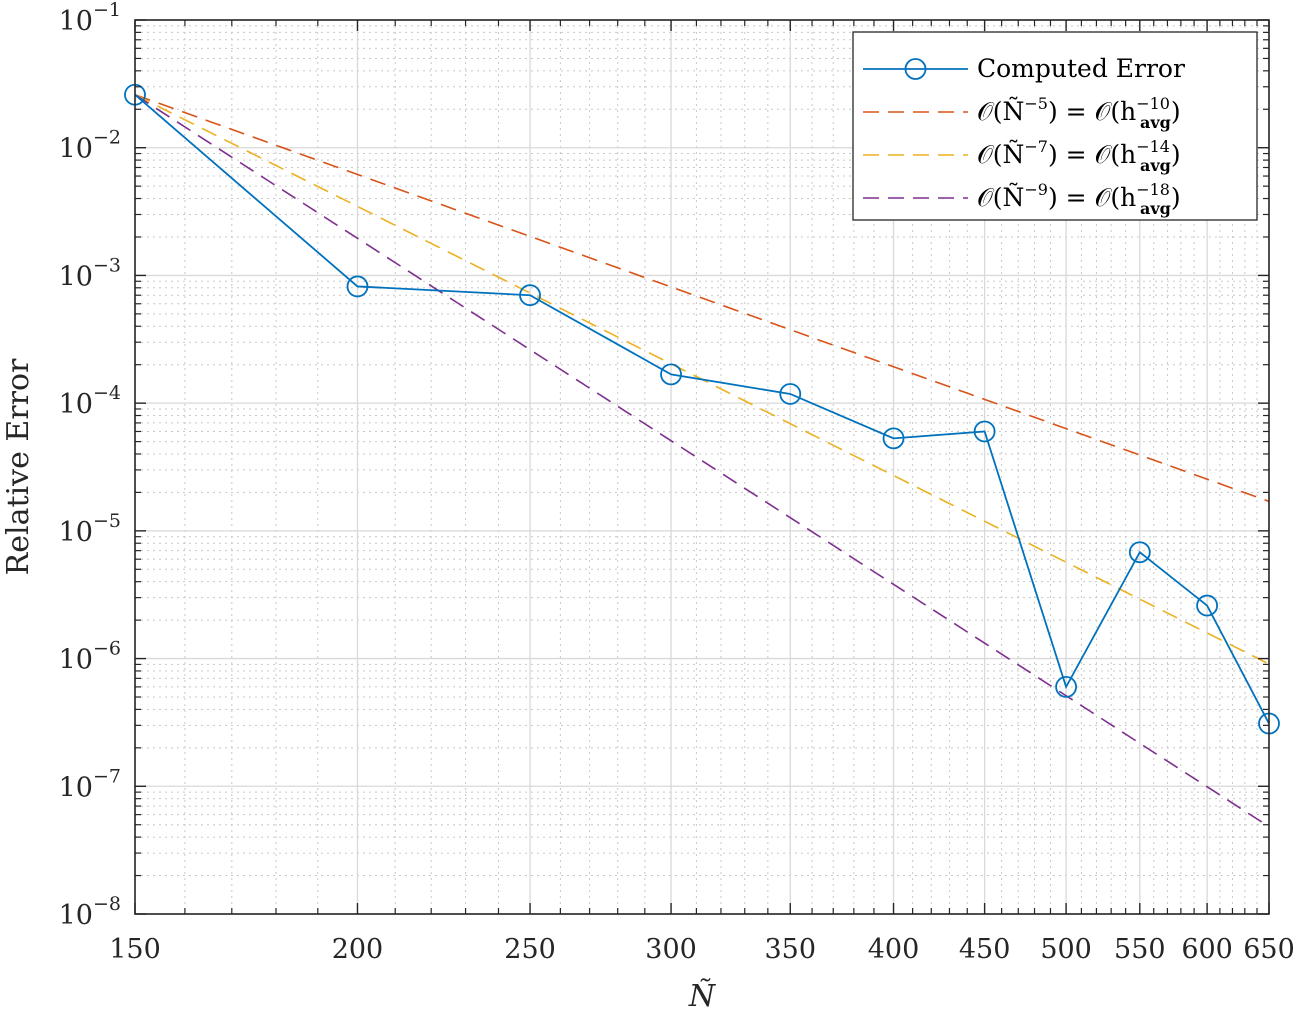 This screenshot has height=1014, width=1297. I want to click on legend-label: 𝒪(Ñ−7) = 𝒪(h−14 avg), so click(1079, 156).